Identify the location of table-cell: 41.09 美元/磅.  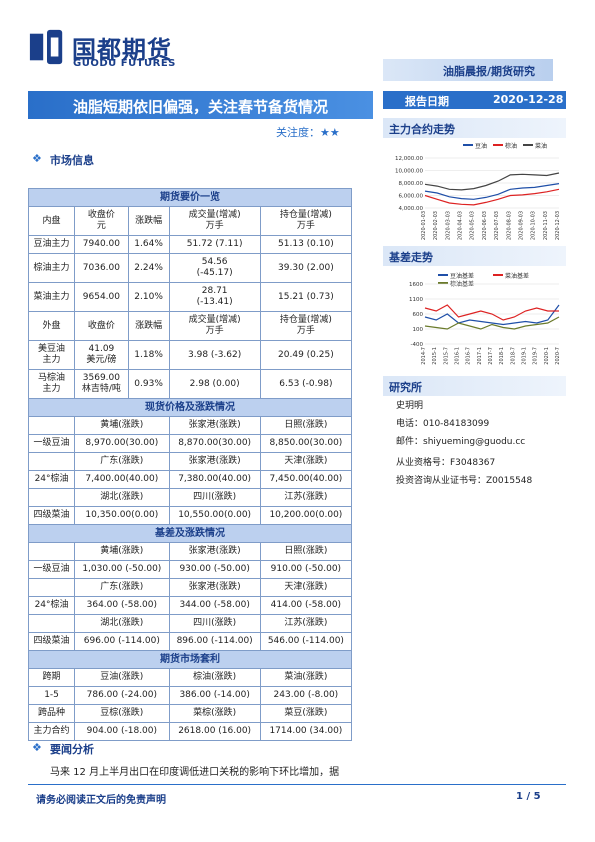
(101, 355).